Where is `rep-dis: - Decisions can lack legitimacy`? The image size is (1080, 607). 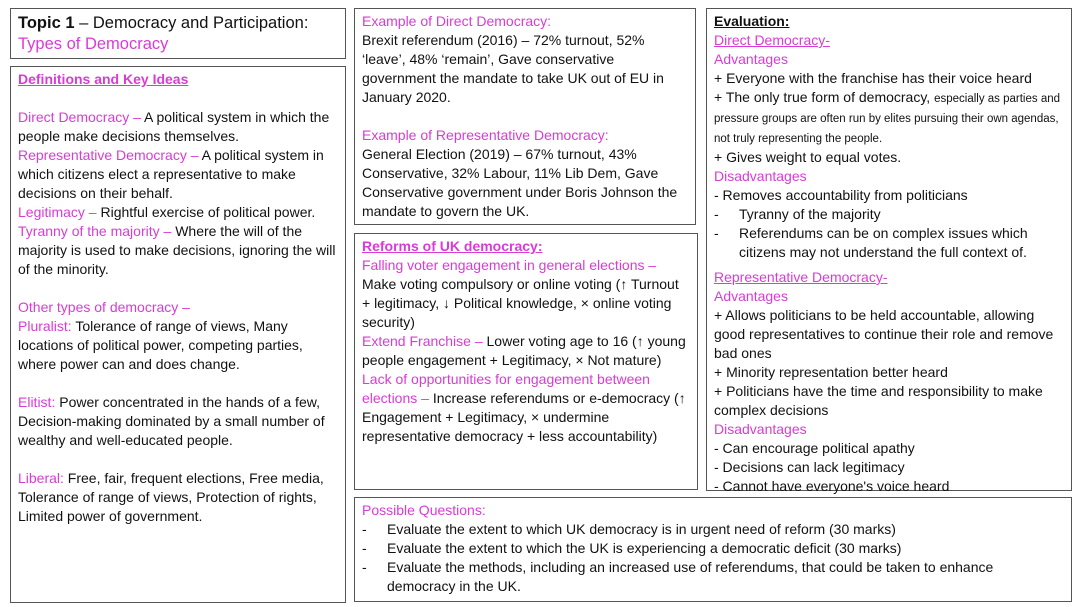
rep-dis: - Decisions can lack legitimacy is located at coordinates (809, 467).